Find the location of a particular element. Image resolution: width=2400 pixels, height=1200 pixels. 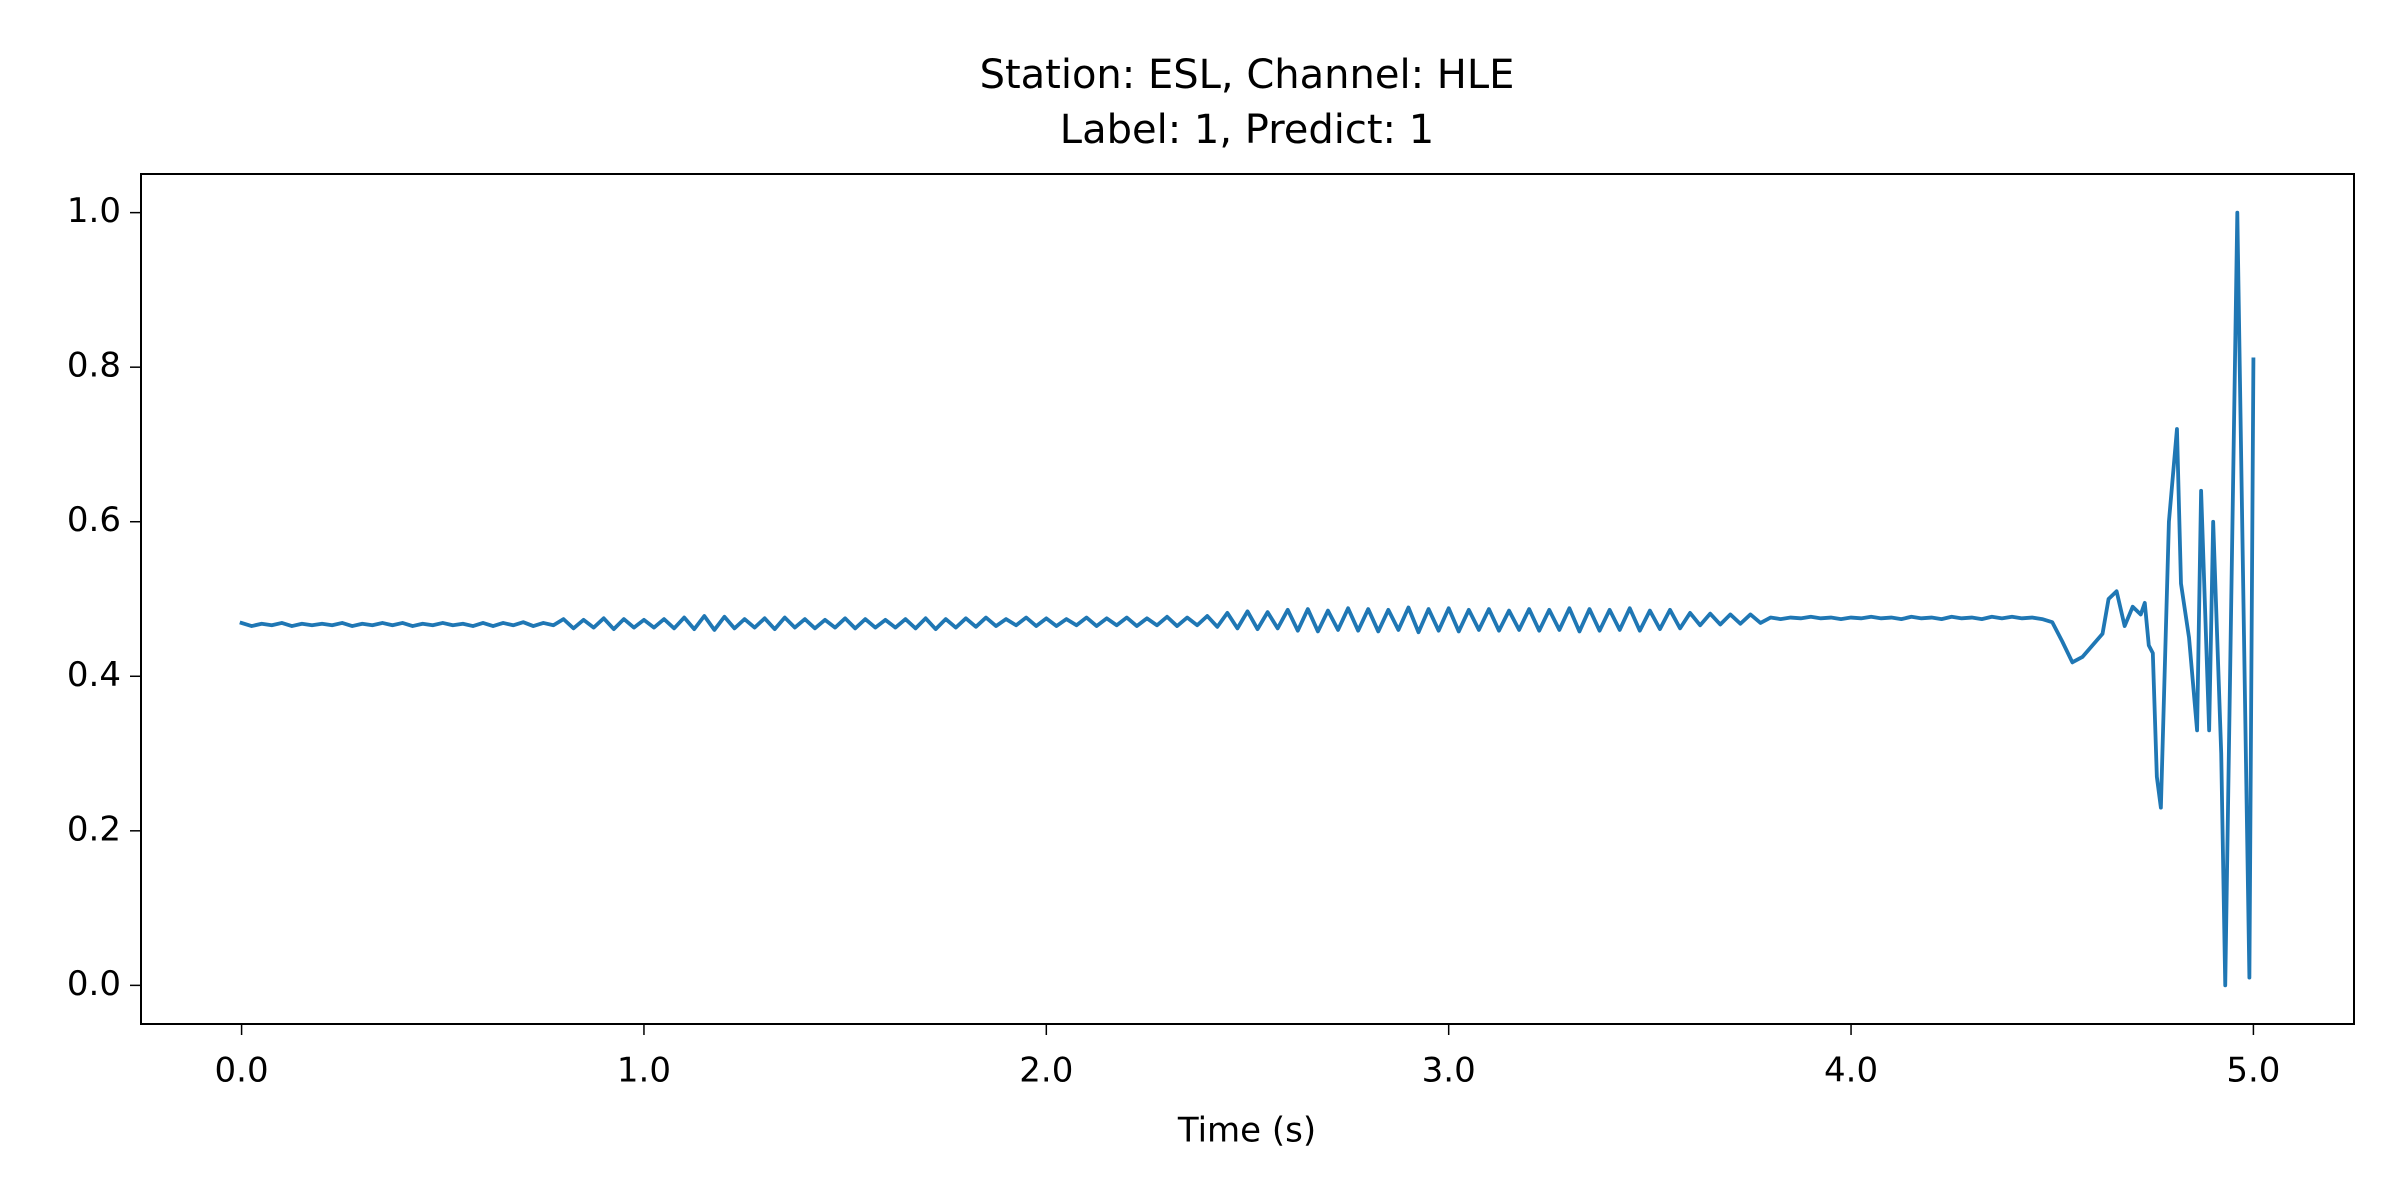

chart-subtitle: Label: 1, Predict: 1 is located at coordinates (1247, 130).